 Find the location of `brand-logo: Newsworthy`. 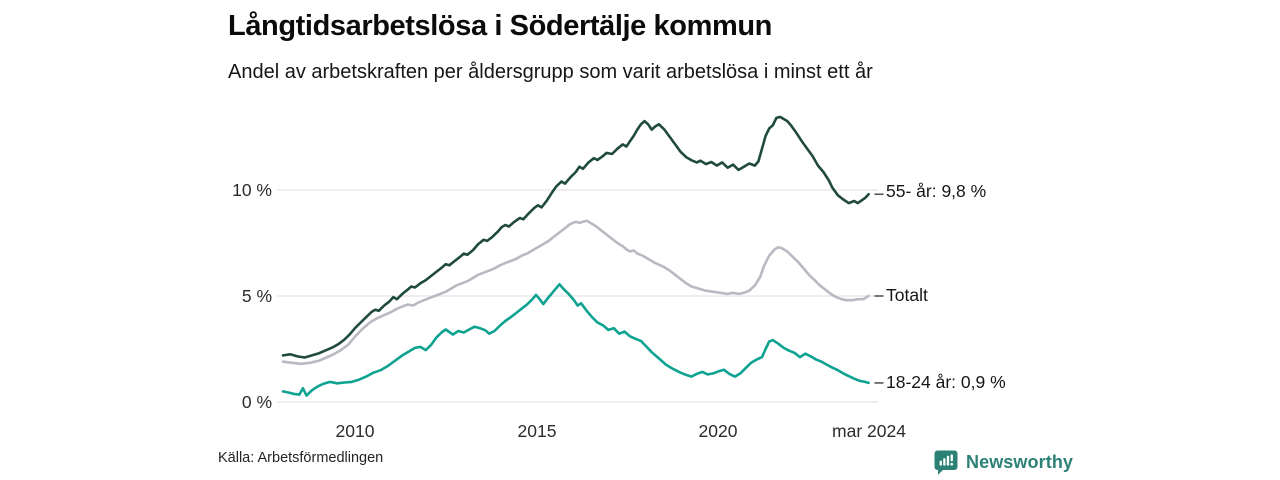

brand-logo: Newsworthy is located at coordinates (1003, 462).